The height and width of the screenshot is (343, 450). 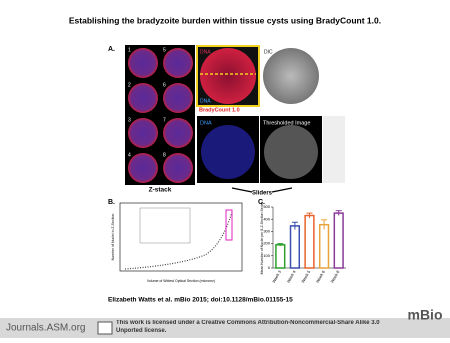 What do you see at coordinates (266, 230) in the screenshot?
I see `y-tick-label: 300` at bounding box center [266, 230].